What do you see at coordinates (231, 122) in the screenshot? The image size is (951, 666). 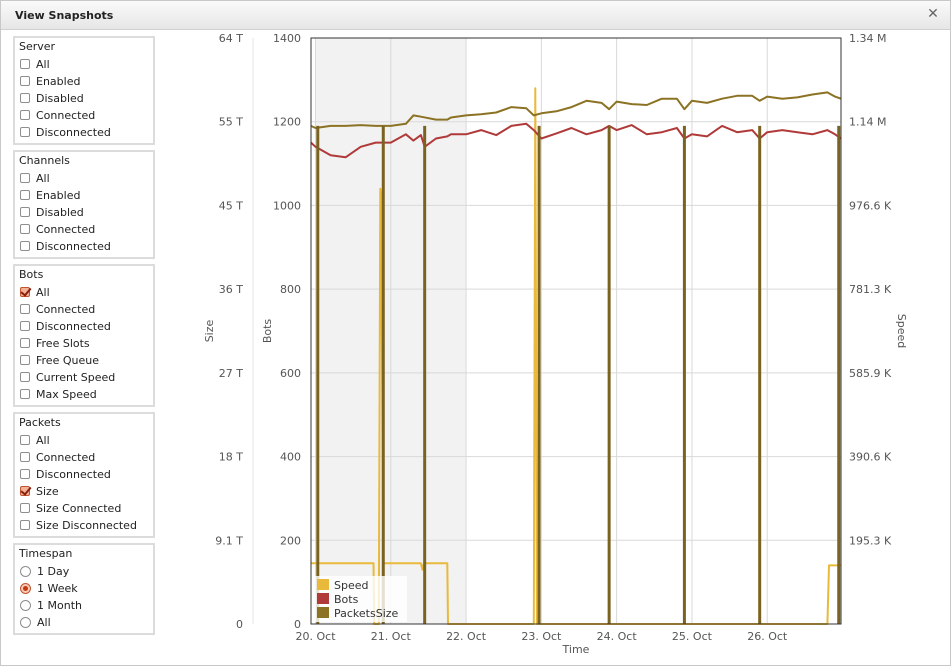 I see `size-tick-label: 55 T` at bounding box center [231, 122].